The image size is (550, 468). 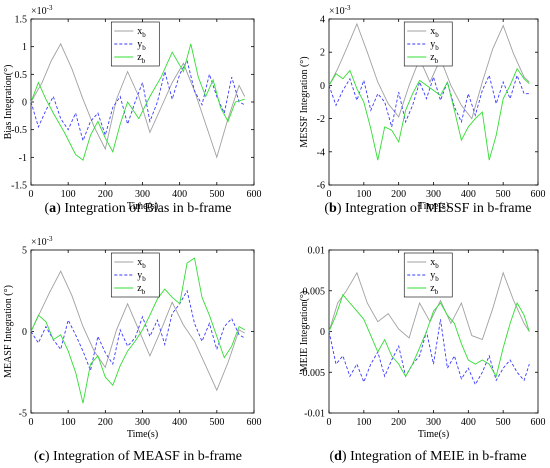 I want to click on caption-text: ) Integration of MEIE in b-frame, so click(x=434, y=456).